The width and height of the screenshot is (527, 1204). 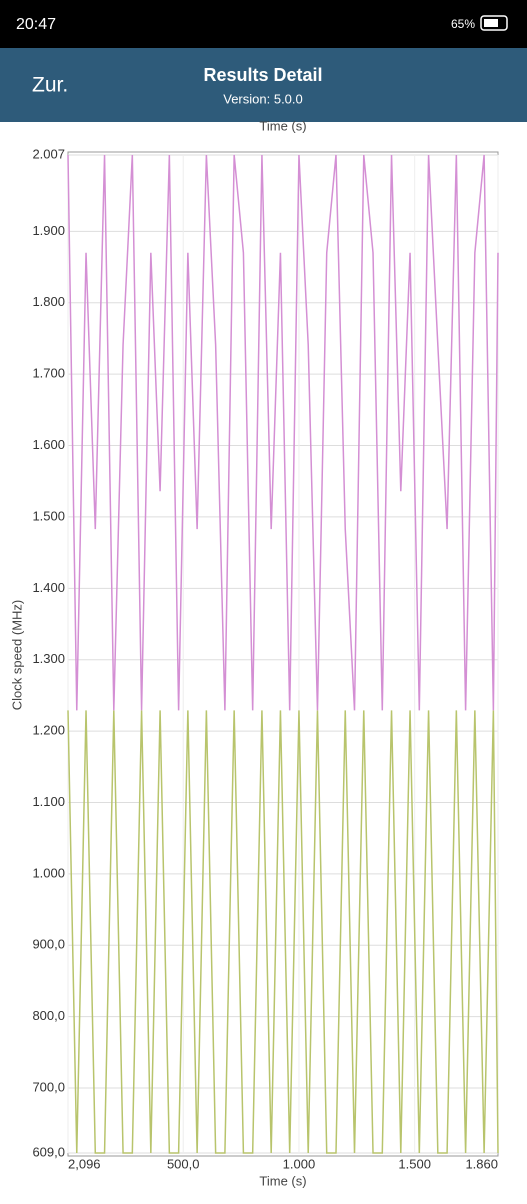 I want to click on battery-icon, so click(x=494, y=23).